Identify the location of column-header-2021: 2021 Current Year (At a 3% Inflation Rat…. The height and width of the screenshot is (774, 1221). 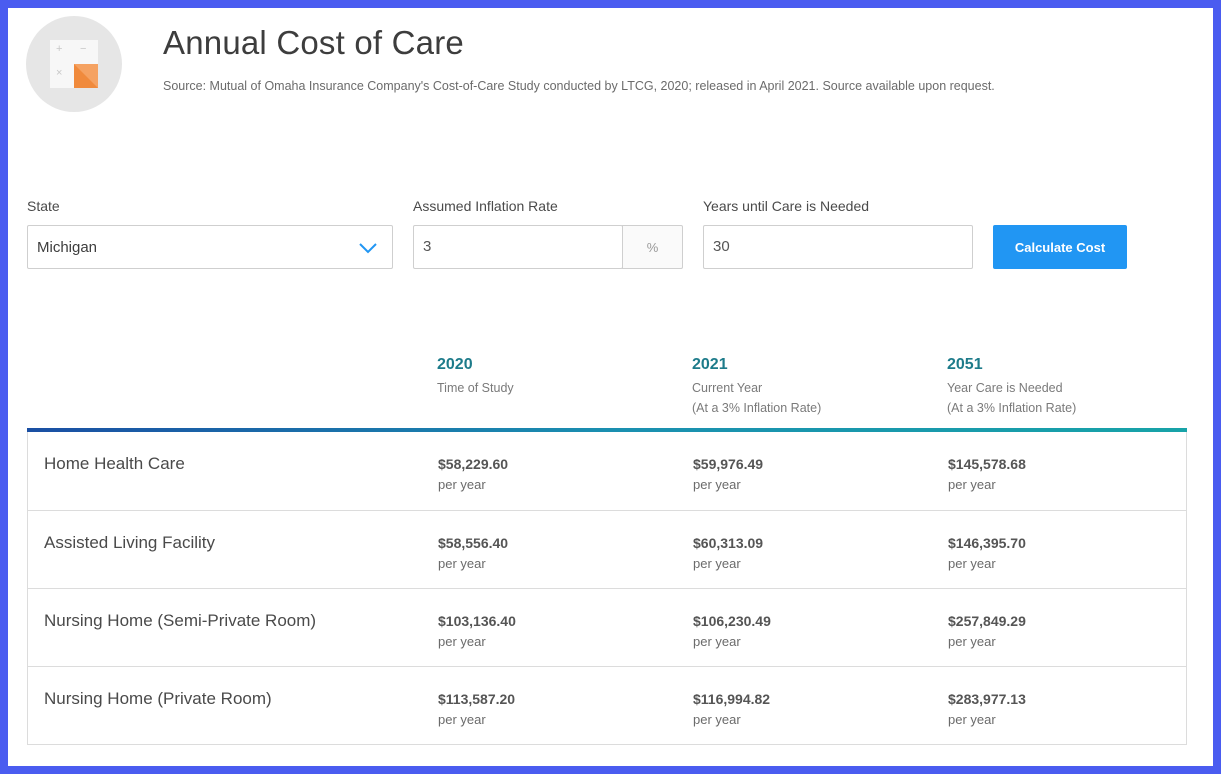
(756, 386).